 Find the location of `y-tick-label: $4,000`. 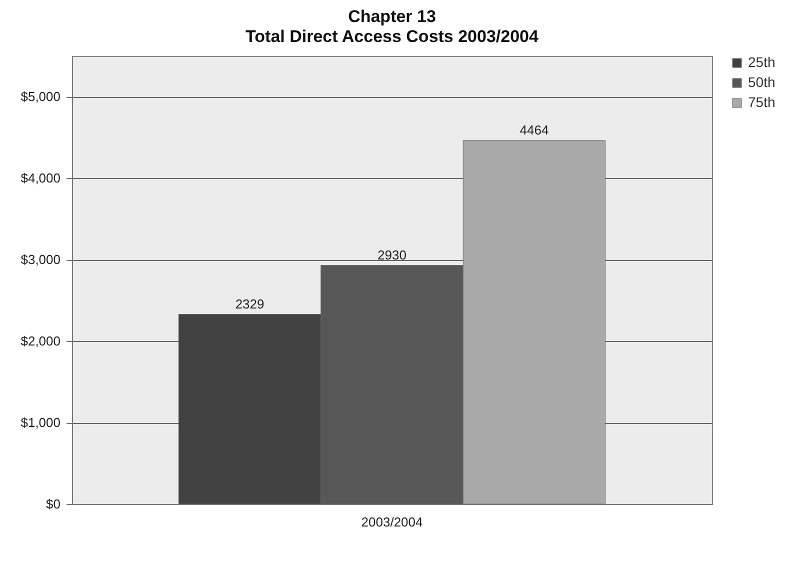

y-tick-label: $4,000 is located at coordinates (40, 178).